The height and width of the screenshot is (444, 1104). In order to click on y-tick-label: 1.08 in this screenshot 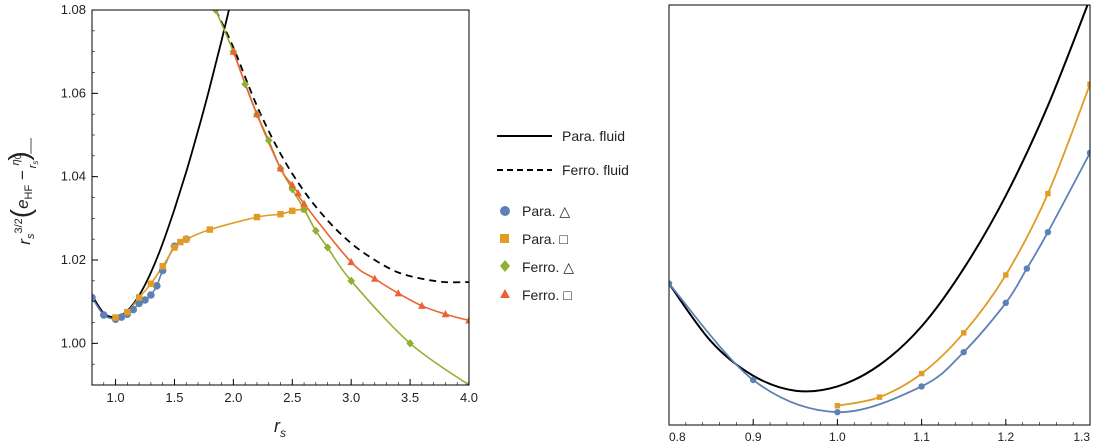, I will do `click(73, 9)`.